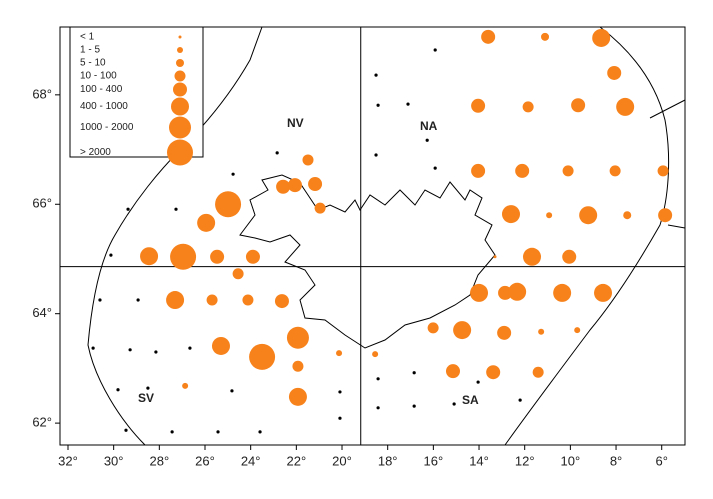  What do you see at coordinates (42, 93) in the screenshot?
I see `y-tick-label: 68°` at bounding box center [42, 93].